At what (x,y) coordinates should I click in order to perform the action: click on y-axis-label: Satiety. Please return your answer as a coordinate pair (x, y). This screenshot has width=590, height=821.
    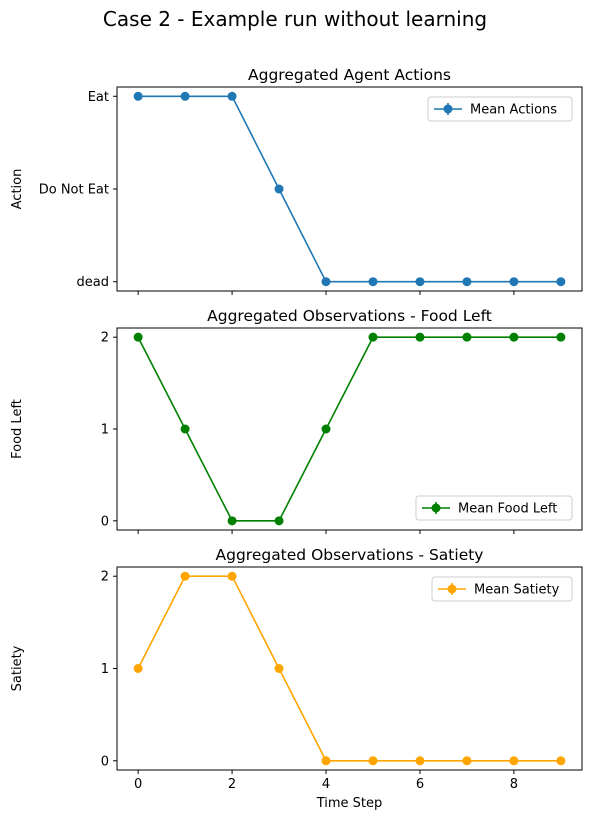
    Looking at the image, I should click on (17, 668).